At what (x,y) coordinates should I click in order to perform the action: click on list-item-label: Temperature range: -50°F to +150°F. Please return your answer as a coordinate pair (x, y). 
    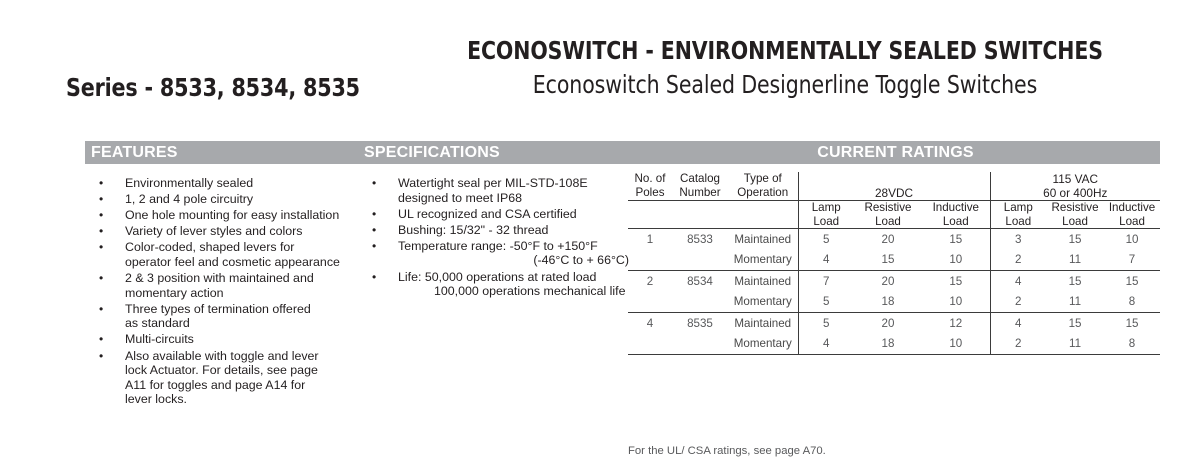
    Looking at the image, I should click on (498, 245).